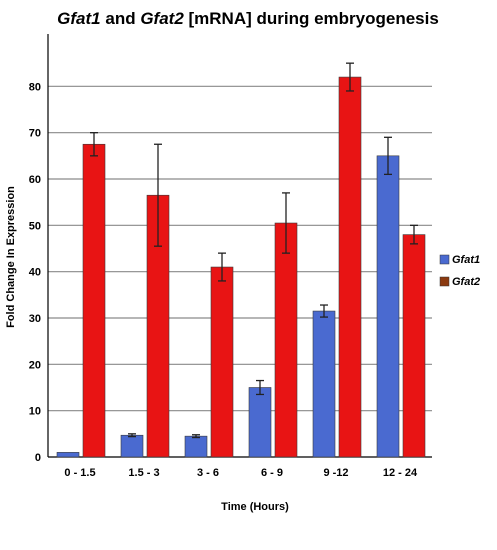  I want to click on title-part: Gfat1, so click(78, 18).